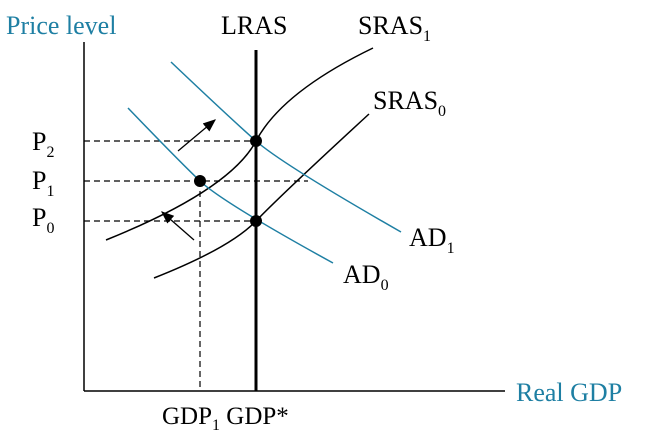 This screenshot has width=648, height=443. What do you see at coordinates (187, 416) in the screenshot?
I see `gdp1-label-base: GDP` at bounding box center [187, 416].